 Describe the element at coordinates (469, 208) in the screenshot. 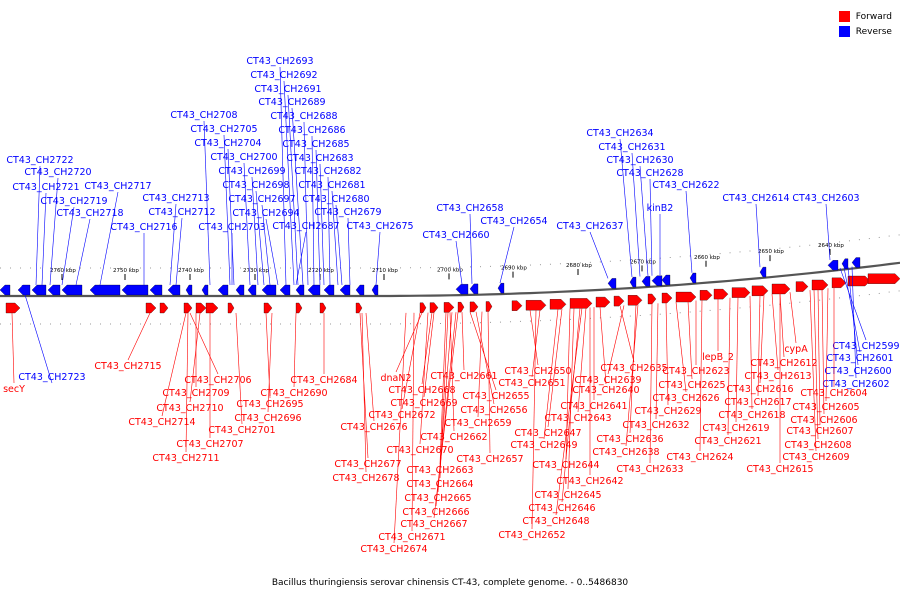

I see `gene-label: CT43_CH2658` at that location.